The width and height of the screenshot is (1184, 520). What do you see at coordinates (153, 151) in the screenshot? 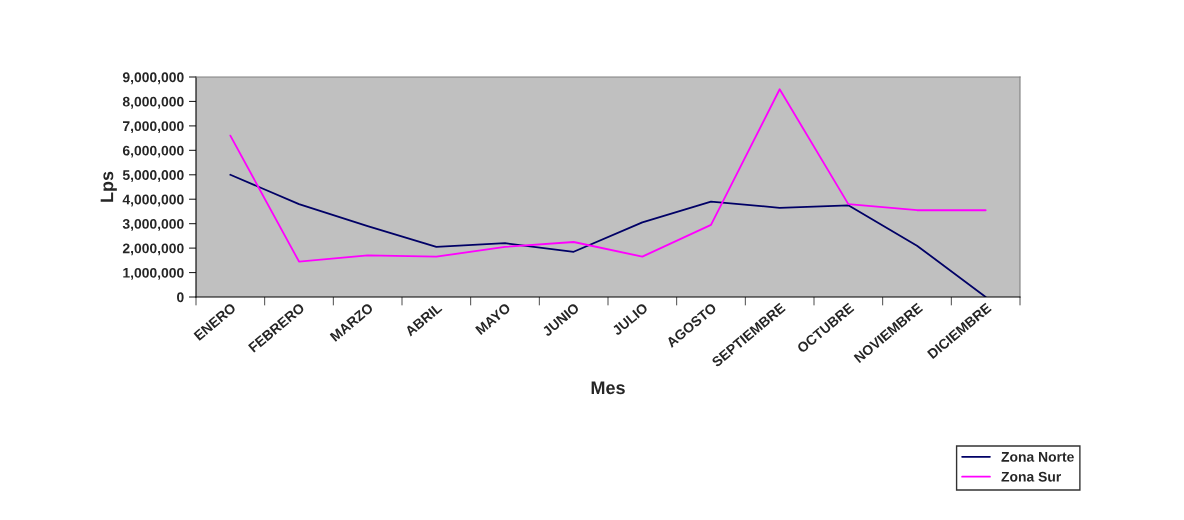
I see `y-tick-label: 6,000,000` at bounding box center [153, 151].